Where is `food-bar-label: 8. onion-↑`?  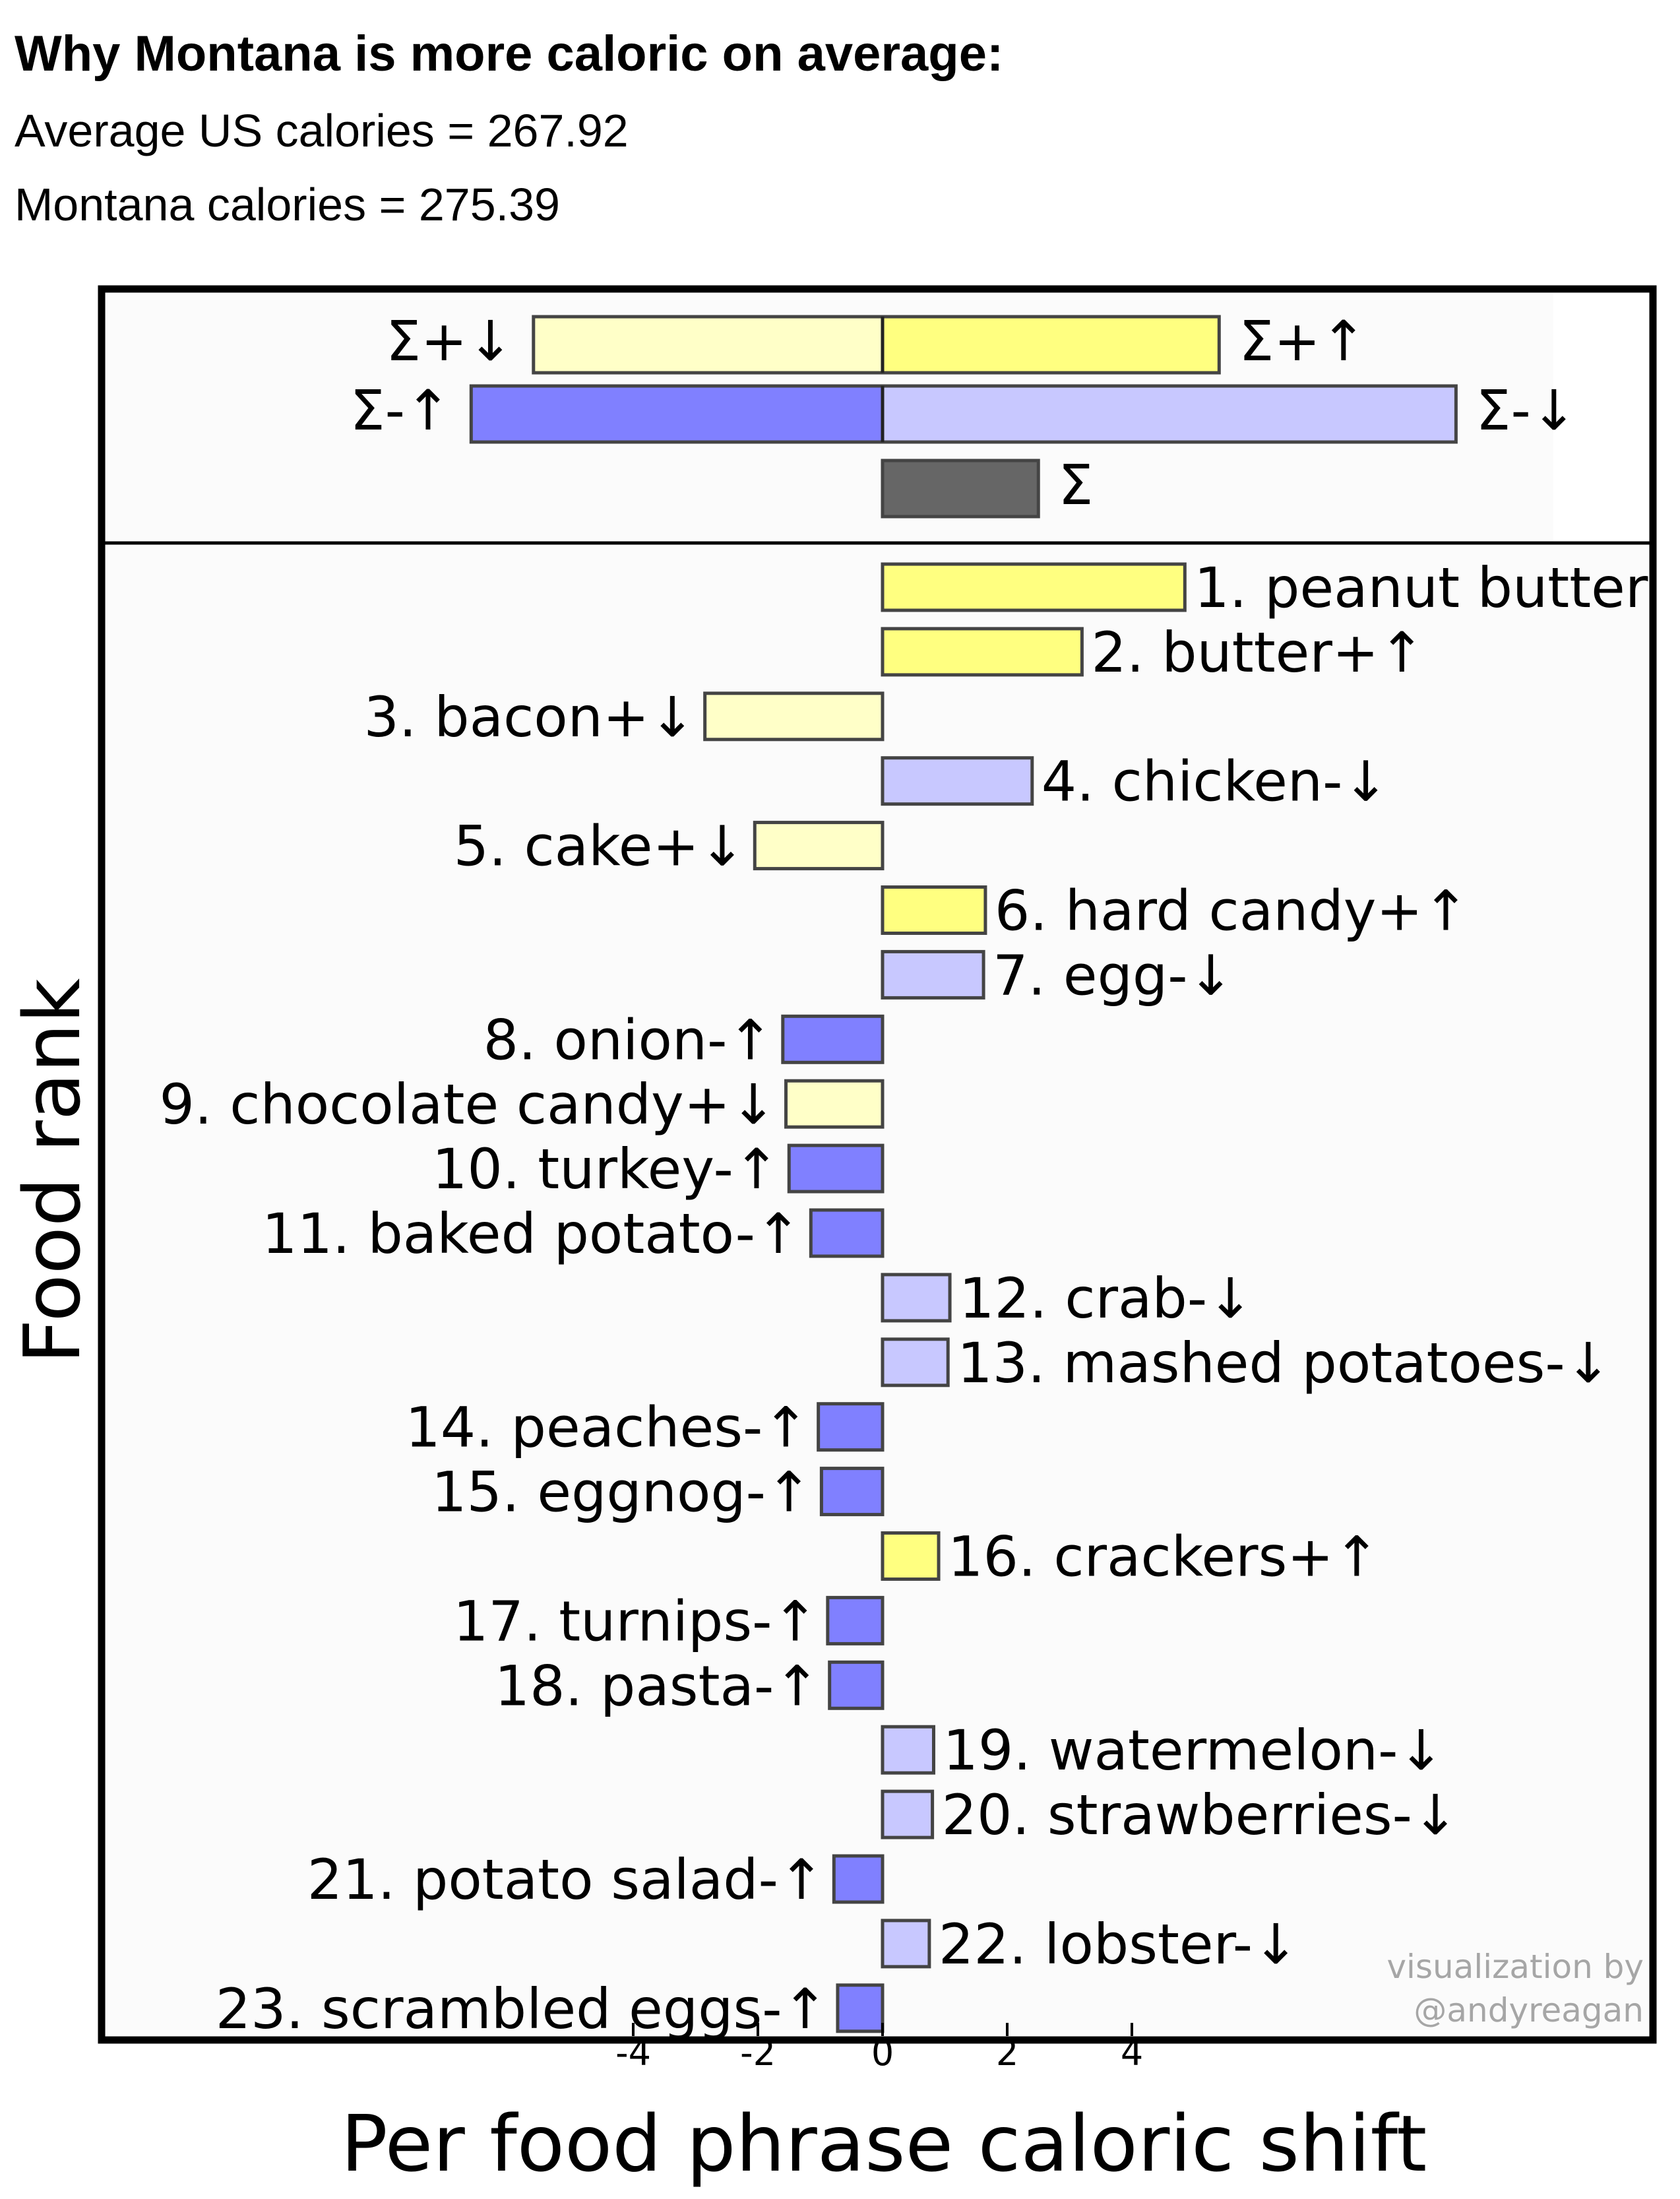 food-bar-label: 8. onion-↑ is located at coordinates (628, 1040).